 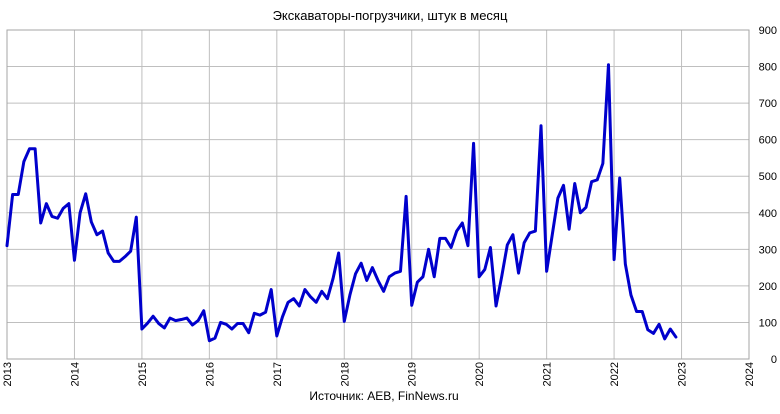 I want to click on y-tick-label: 400, so click(x=768, y=214).